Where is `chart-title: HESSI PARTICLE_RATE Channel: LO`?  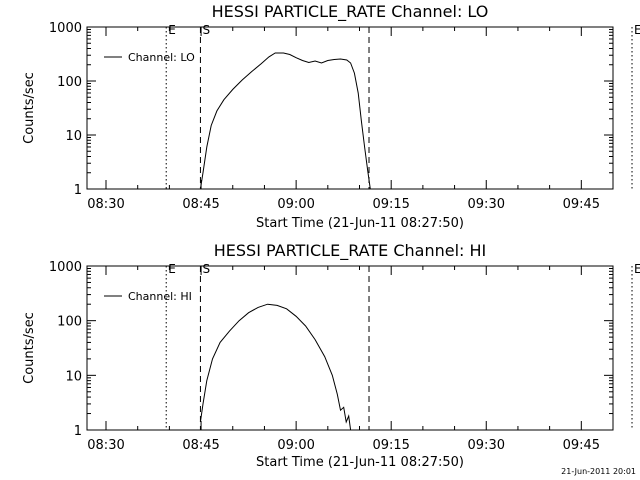
chart-title: HESSI PARTICLE_RATE Channel: LO is located at coordinates (350, 12).